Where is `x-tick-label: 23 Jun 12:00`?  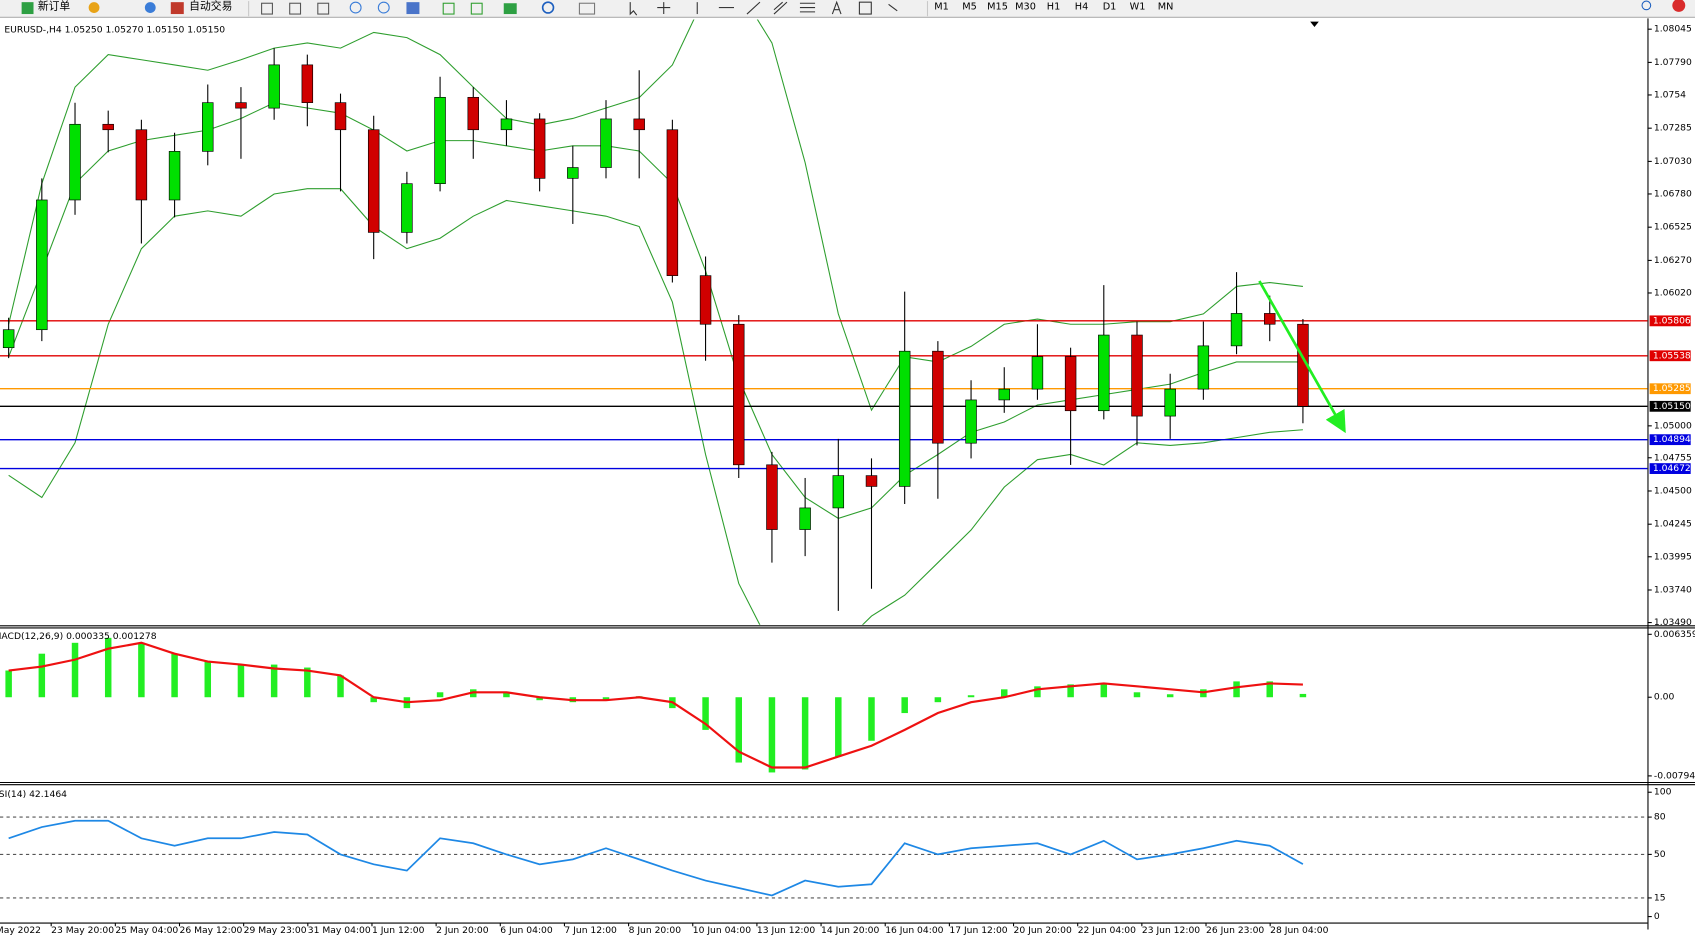 x-tick-label: 23 Jun 12:00 is located at coordinates (1171, 930).